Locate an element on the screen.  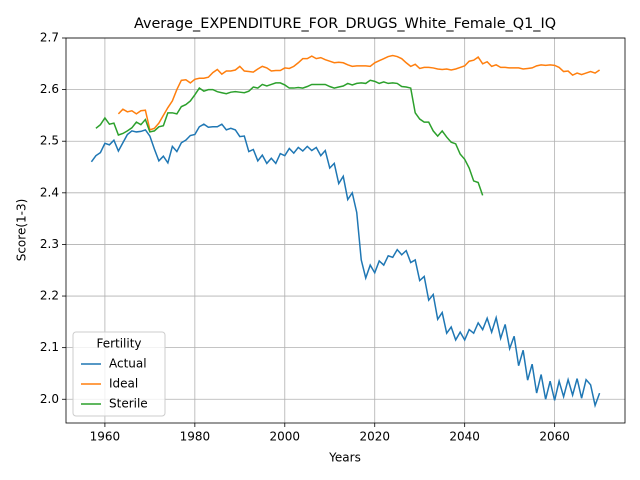
y-axis-label: Score(1-3) is located at coordinates (22, 230).